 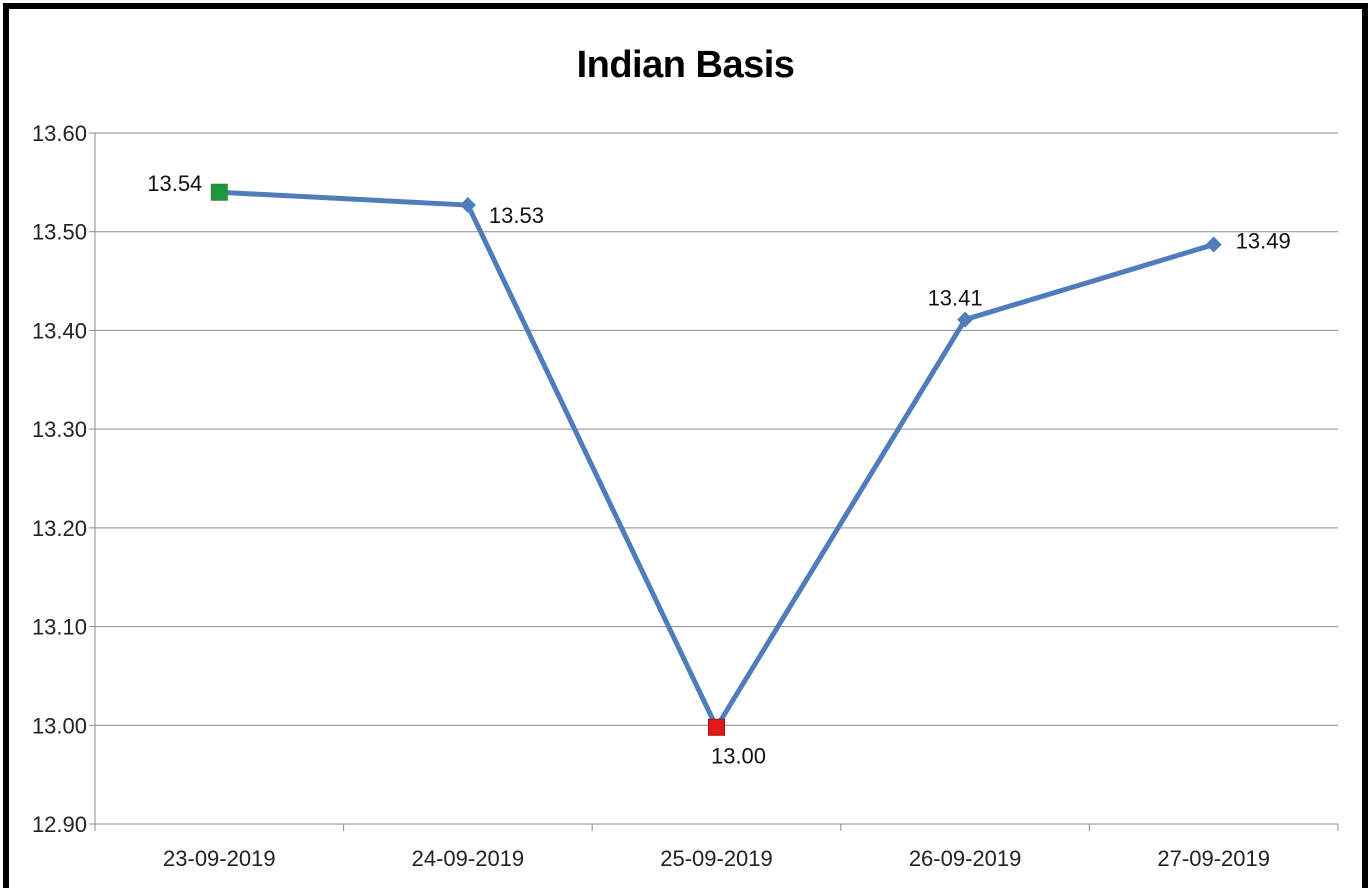 I want to click on data-label: 13.53, so click(x=516, y=215).